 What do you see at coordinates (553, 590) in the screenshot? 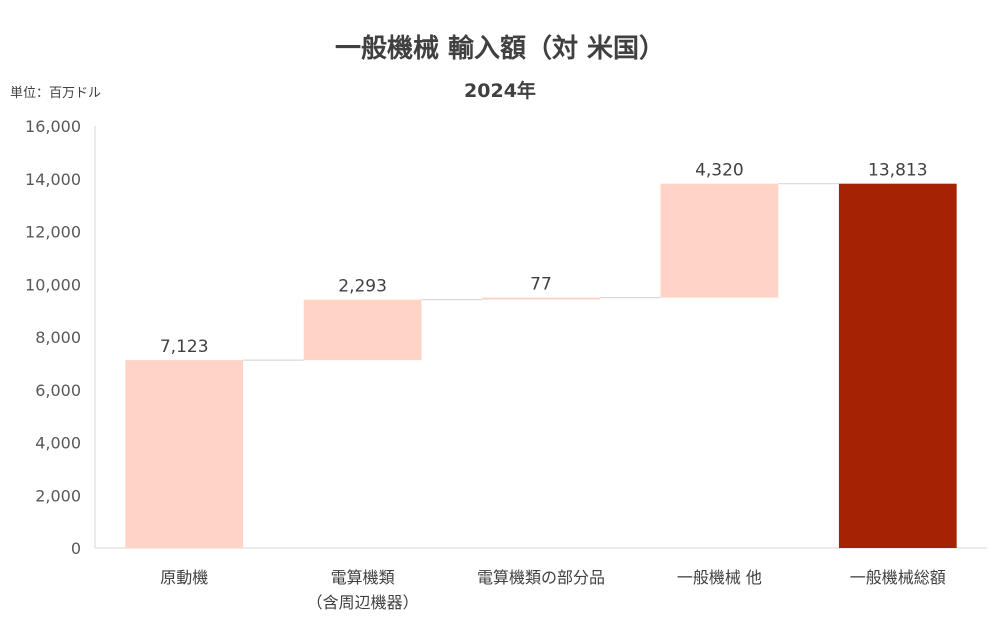
I see `category-labels: 原動機 電算機類 （含周辺機器） 電算機類の部分品 一般機械 他 一般機械総額` at bounding box center [553, 590].